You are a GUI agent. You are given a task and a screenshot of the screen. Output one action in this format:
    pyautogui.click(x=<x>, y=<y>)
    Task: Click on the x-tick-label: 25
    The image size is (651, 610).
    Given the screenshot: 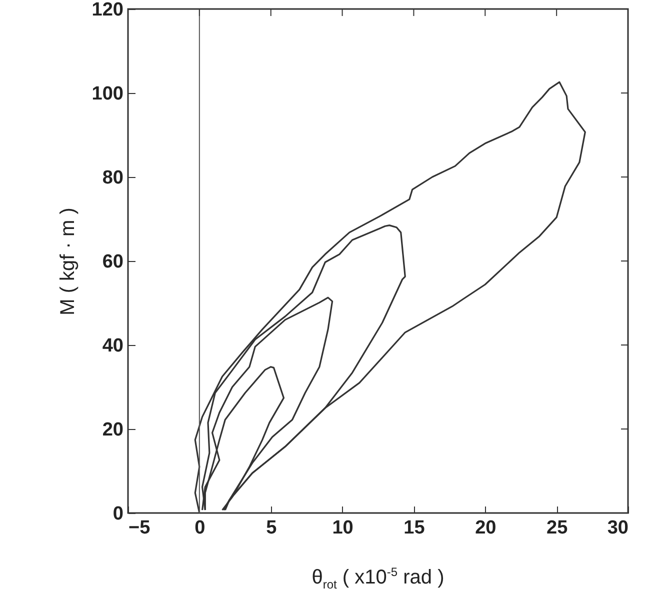 What is the action you would take?
    pyautogui.click(x=557, y=528)
    